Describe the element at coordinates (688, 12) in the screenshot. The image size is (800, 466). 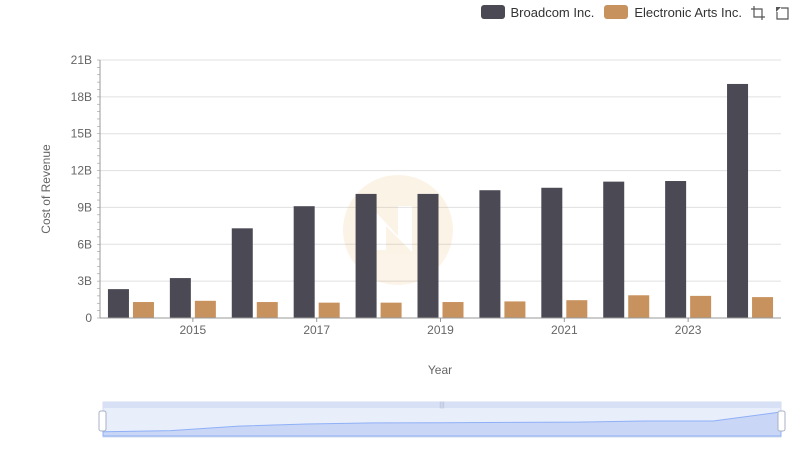
I see `legend-label-electronic-arts: Electronic Arts Inc.` at that location.